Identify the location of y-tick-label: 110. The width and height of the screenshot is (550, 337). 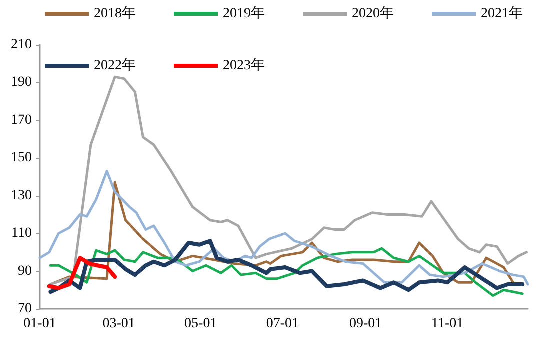
(22, 234).